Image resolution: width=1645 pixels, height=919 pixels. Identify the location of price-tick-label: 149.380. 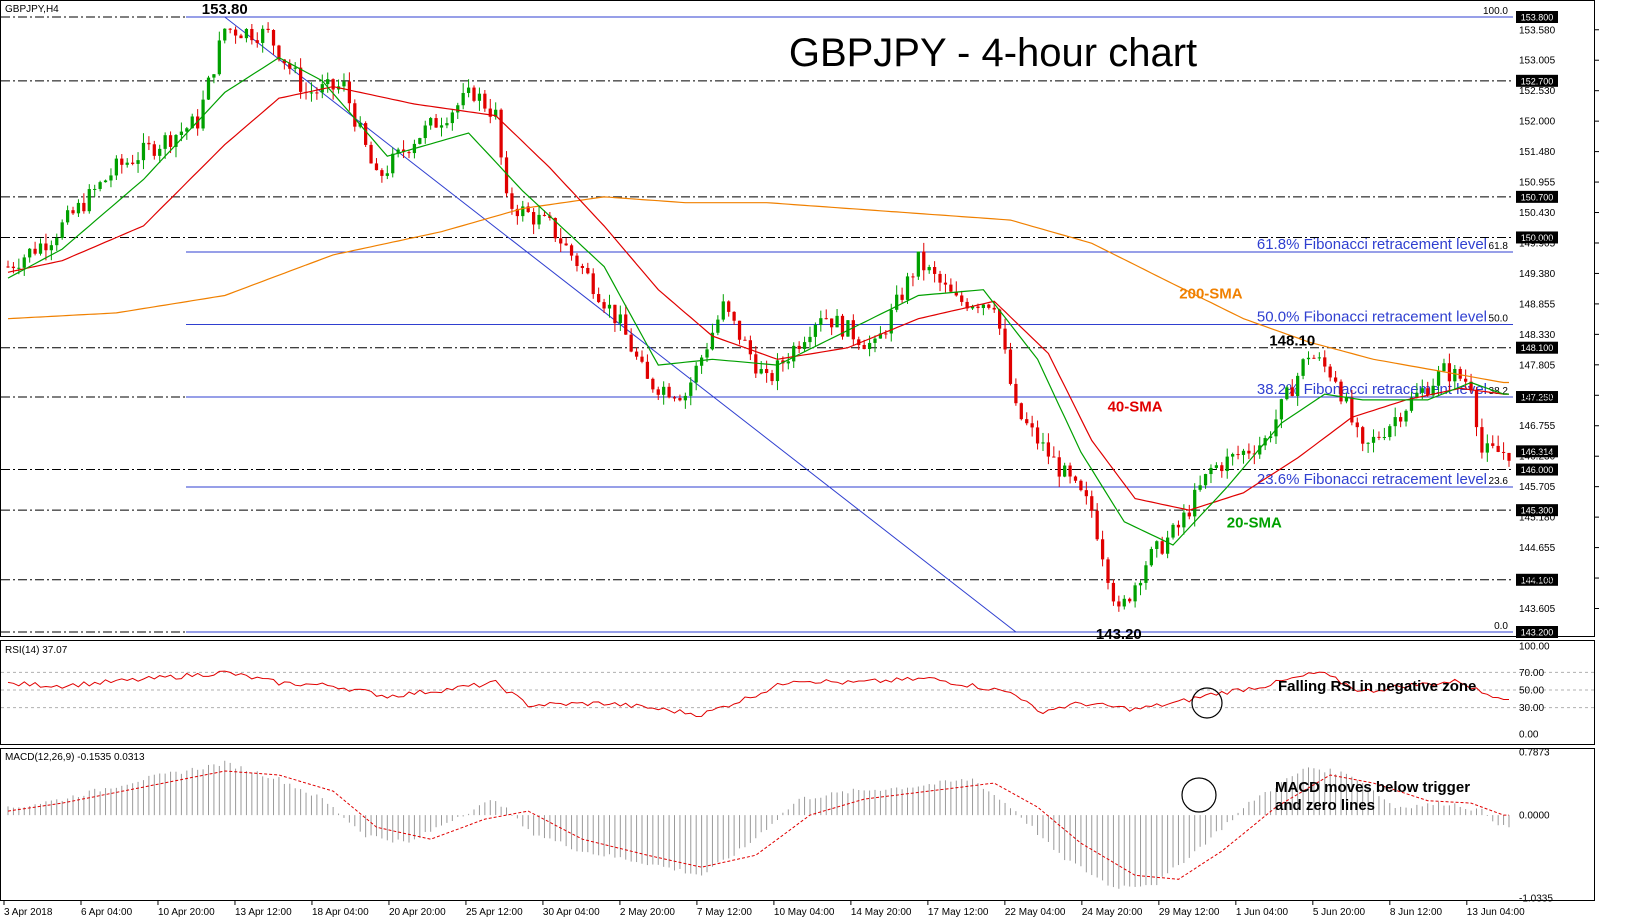
(1537, 274).